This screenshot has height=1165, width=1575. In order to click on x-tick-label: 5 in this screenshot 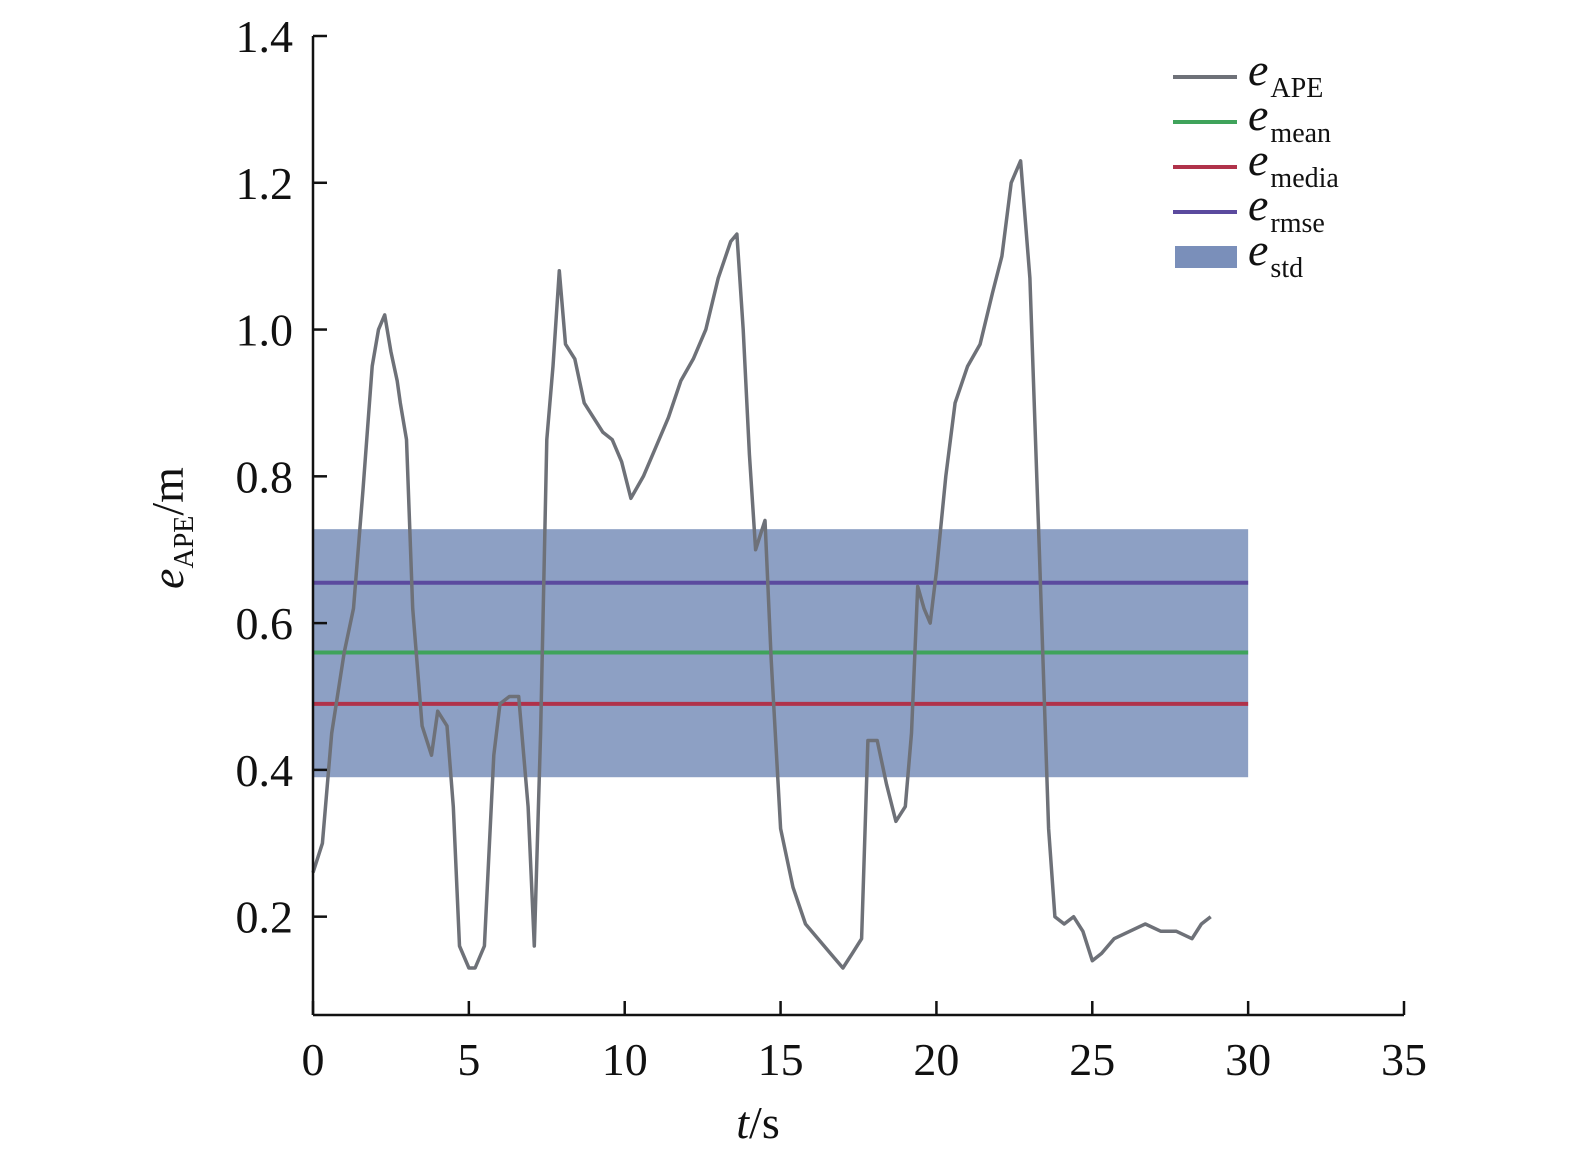, I will do `click(468, 1059)`.